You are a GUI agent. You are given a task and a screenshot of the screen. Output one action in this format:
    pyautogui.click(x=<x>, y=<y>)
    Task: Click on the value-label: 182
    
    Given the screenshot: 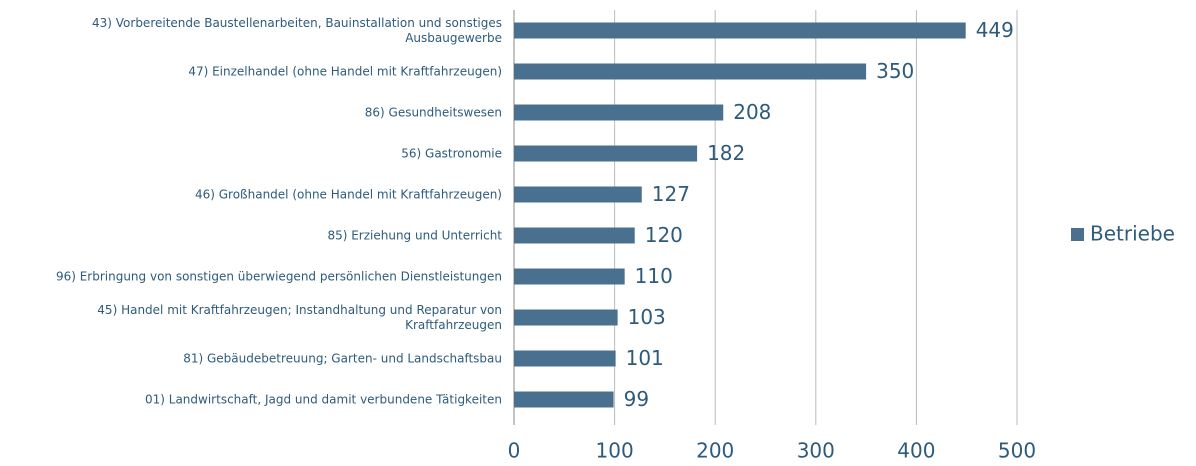 What is the action you would take?
    pyautogui.click(x=726, y=153)
    